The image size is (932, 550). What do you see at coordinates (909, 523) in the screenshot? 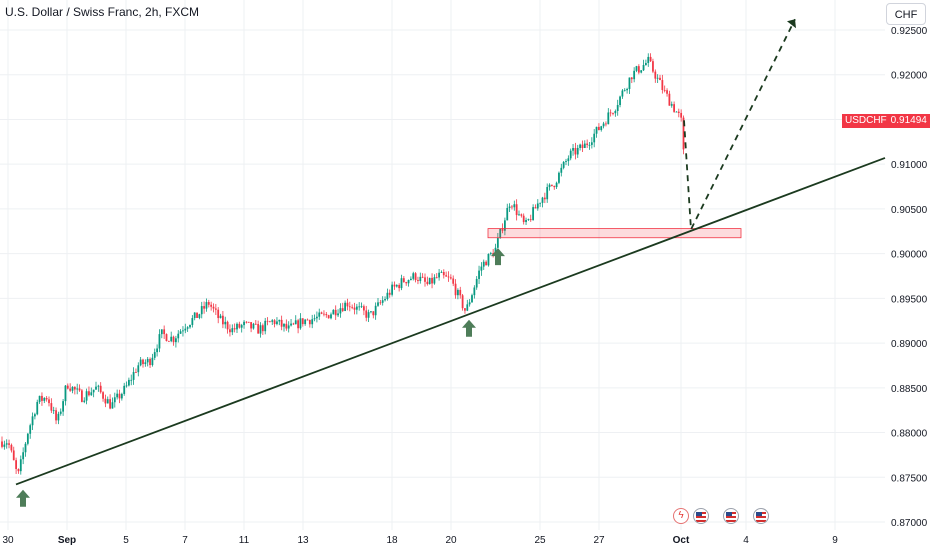
I see `y-tick-label: 0.87000` at bounding box center [909, 523].